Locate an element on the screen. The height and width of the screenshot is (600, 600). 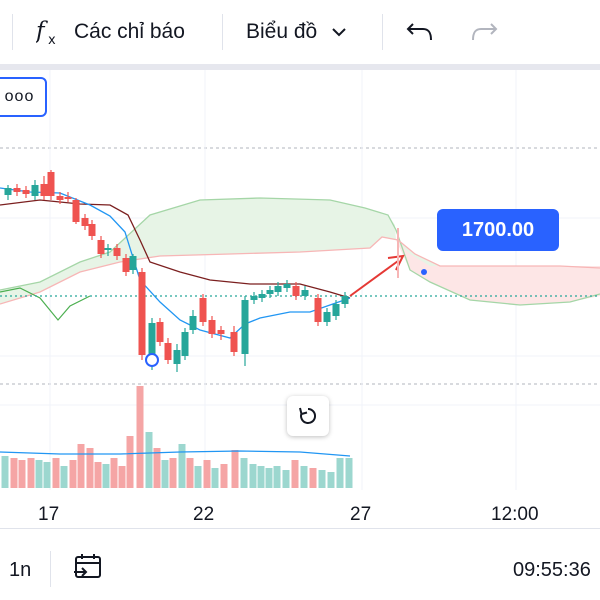
baseline-line is located at coordinates (175, 249).